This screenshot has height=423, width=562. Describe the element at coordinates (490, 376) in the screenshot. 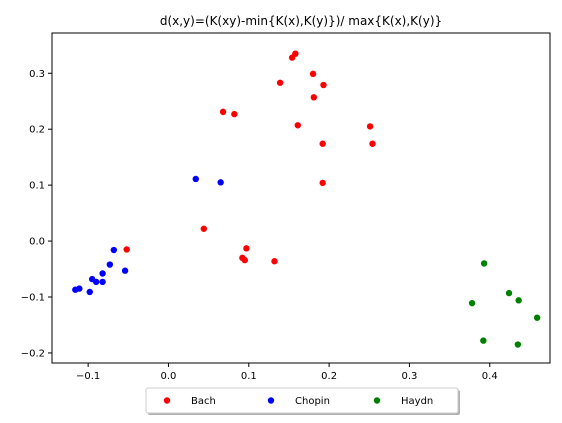

I see `x-tick-label: 0.4` at that location.